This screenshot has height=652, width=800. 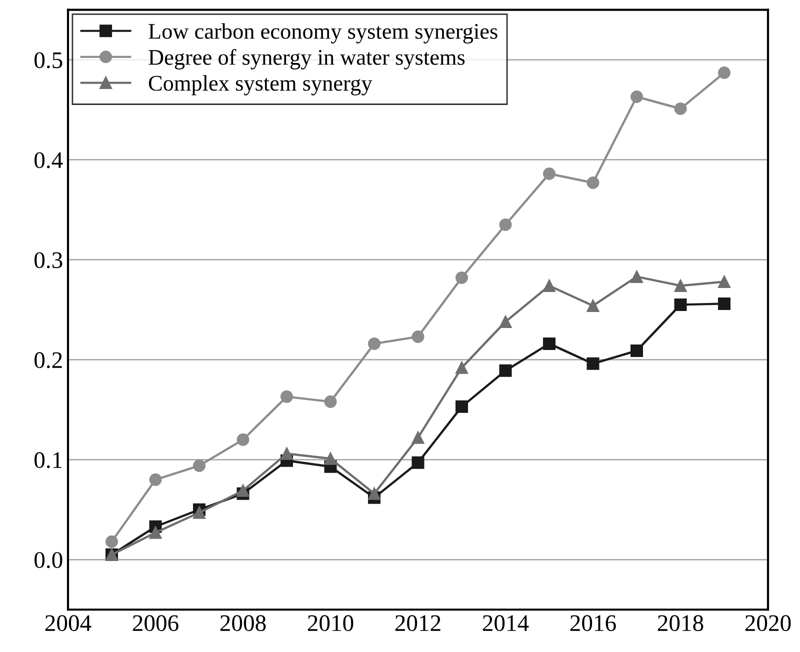 What do you see at coordinates (768, 623) in the screenshot?
I see `x-tick-label: 2020` at bounding box center [768, 623].